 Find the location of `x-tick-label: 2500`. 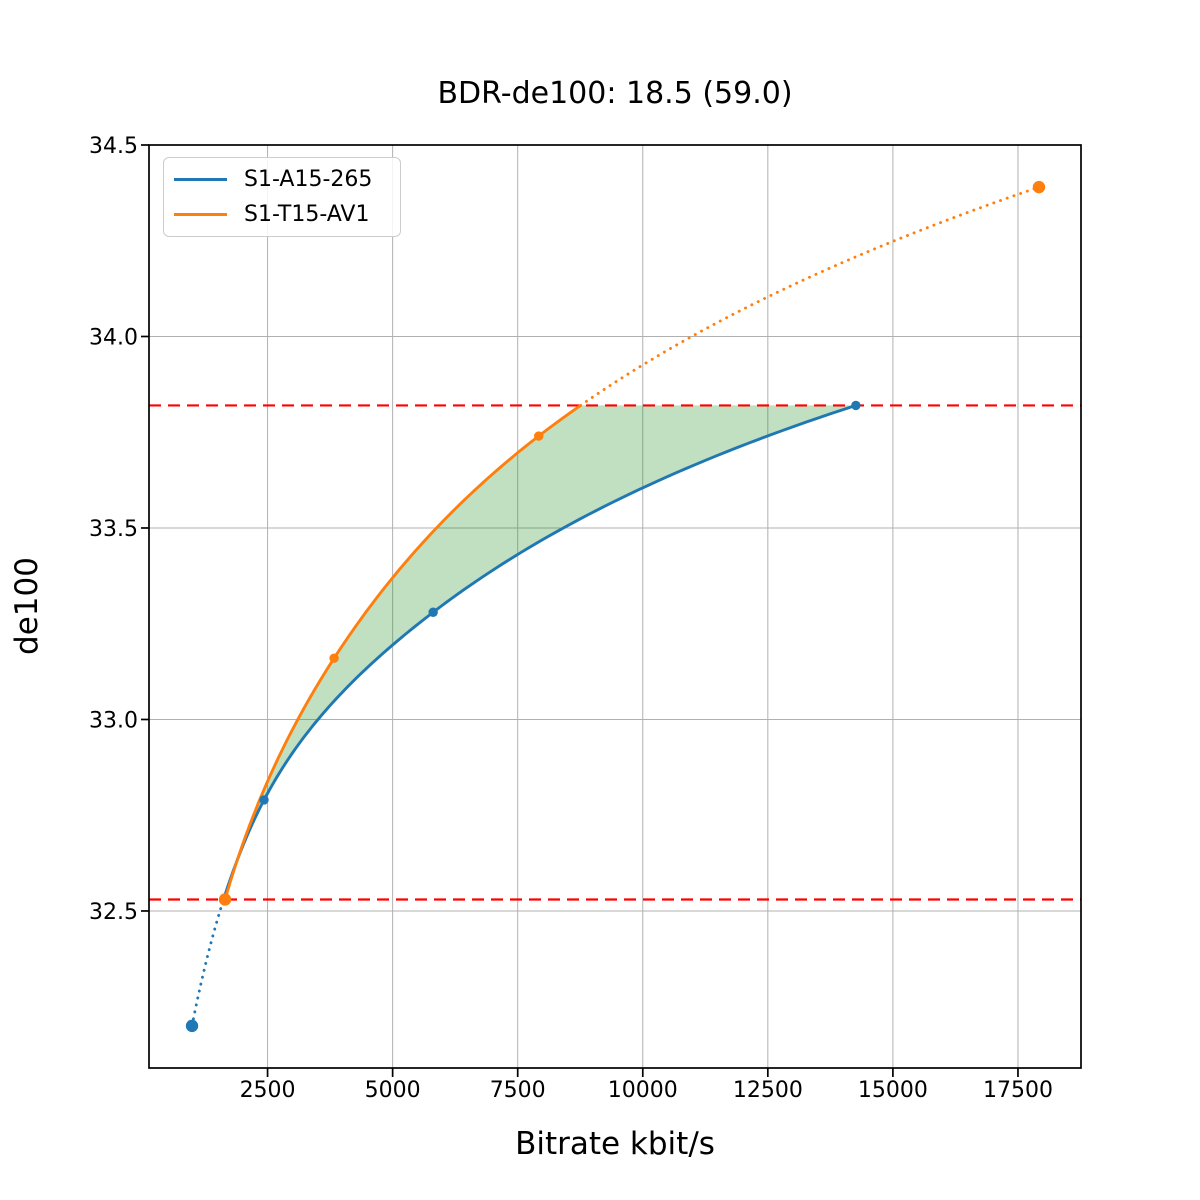

x-tick-label: 2500 is located at coordinates (268, 1090).